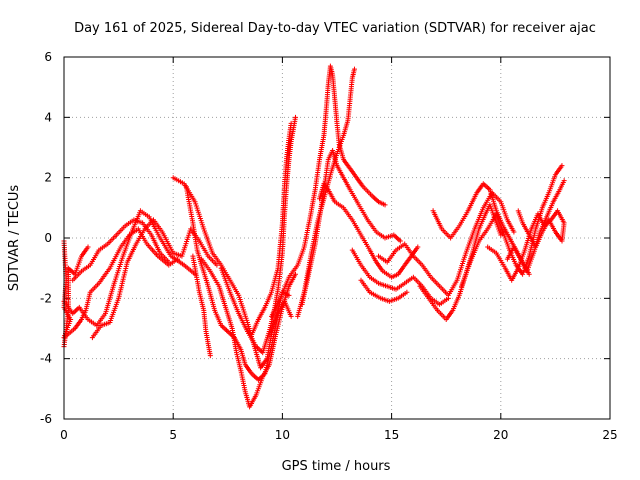  What do you see at coordinates (391, 435) in the screenshot?
I see `x-tick-label: 15` at bounding box center [391, 435].